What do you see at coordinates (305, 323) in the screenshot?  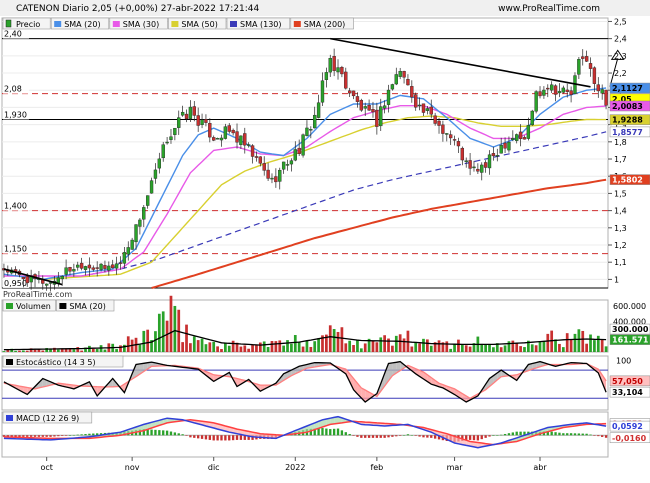 I see `volume-pane` at bounding box center [305, 323].